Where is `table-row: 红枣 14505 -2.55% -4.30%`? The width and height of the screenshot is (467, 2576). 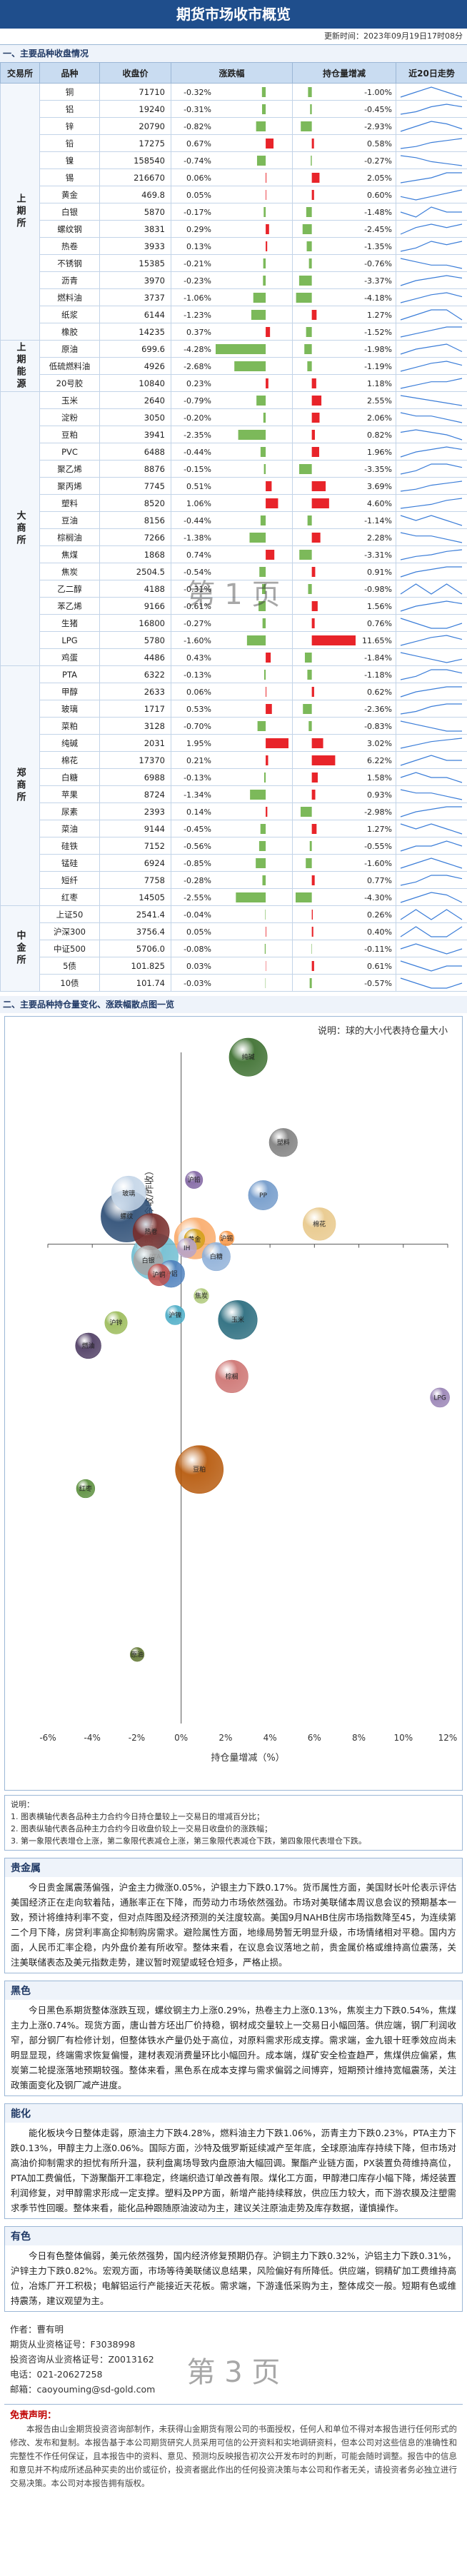
table-row: 红枣 14505 -2.55% -4.30% is located at coordinates (234, 897).